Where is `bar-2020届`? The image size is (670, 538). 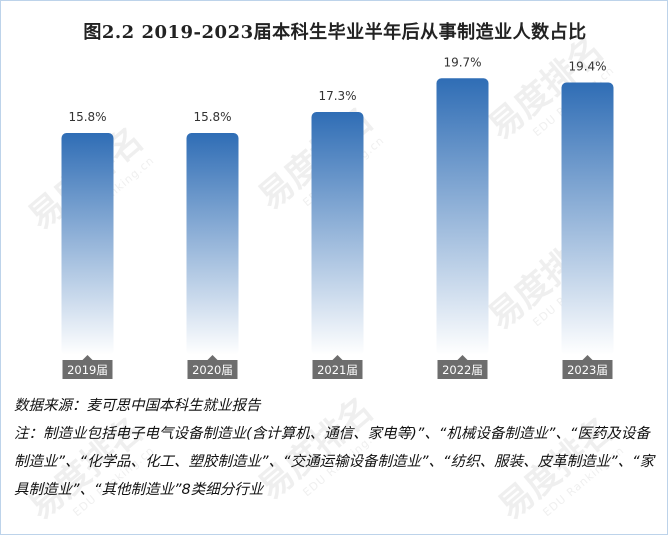 bar-2020届 is located at coordinates (212, 244).